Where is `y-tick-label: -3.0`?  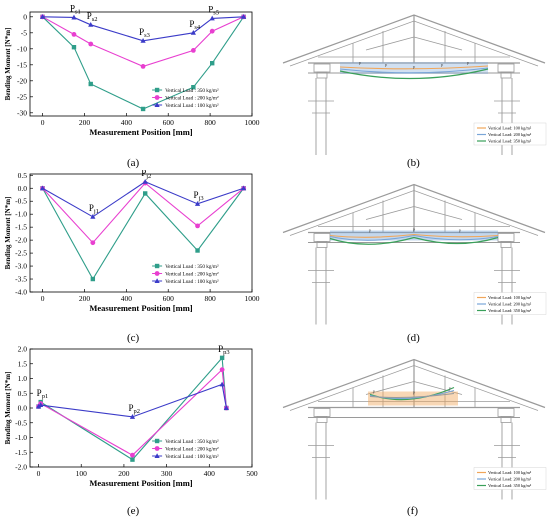
y-tick-label: -3.0 is located at coordinates (21, 266).